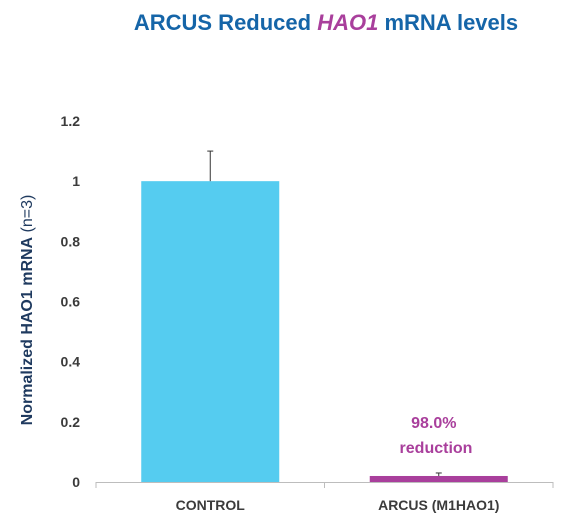  What do you see at coordinates (324, 485) in the screenshot?
I see `x-axis-ticks` at bounding box center [324, 485].